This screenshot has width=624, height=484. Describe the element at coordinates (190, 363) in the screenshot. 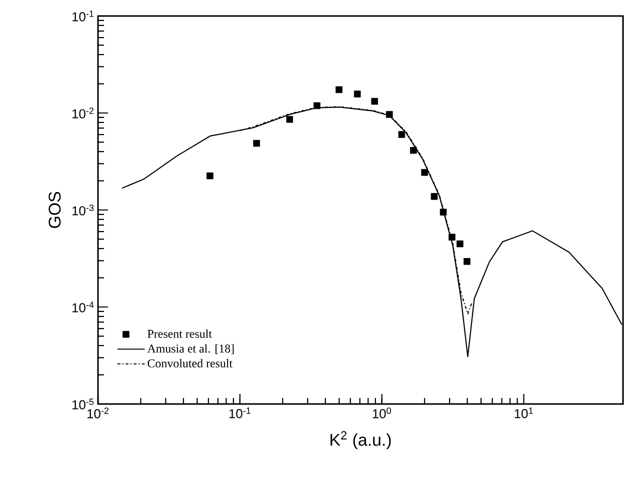

I see `legend-label: Convoluted result` at that location.